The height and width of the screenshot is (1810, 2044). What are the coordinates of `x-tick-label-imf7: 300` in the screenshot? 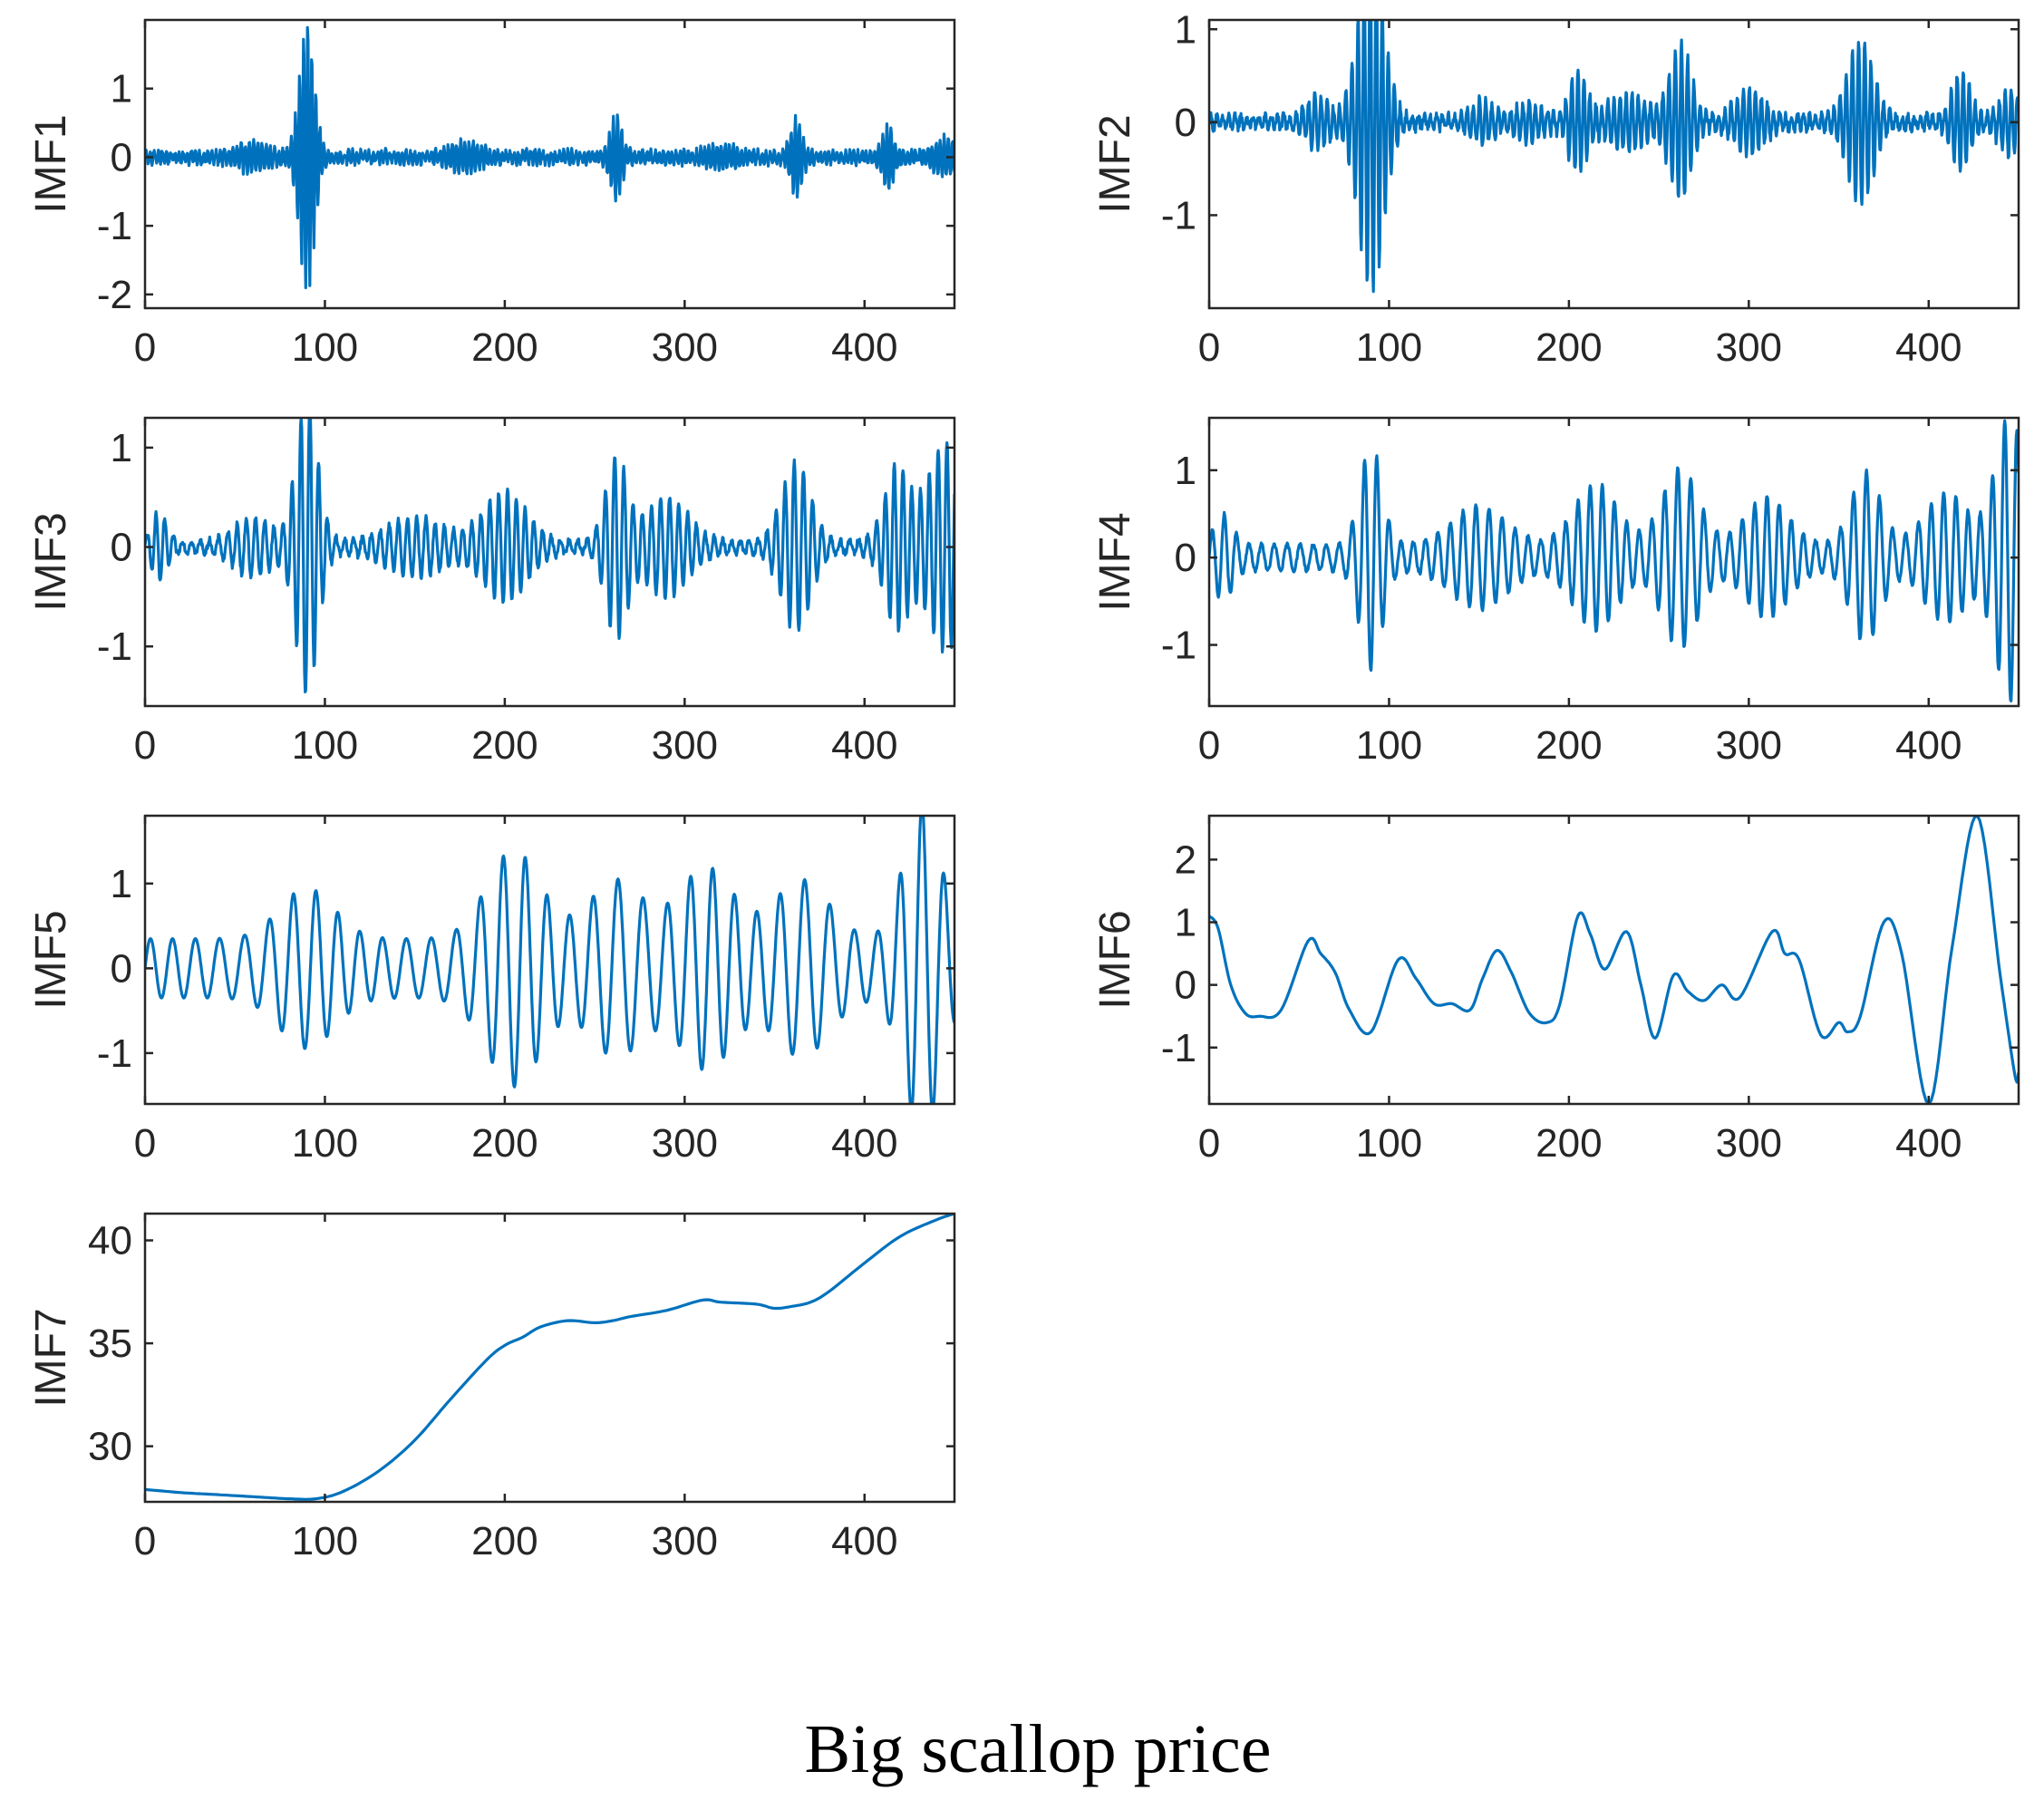 It's located at (685, 1541).